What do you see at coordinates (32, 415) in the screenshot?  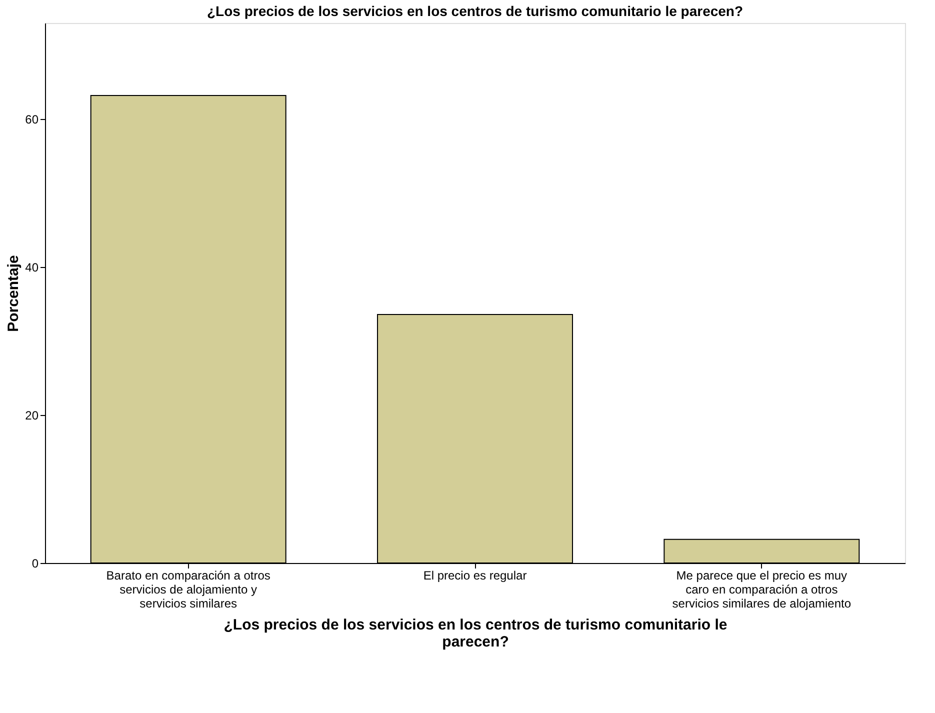 I see `y-tick-label: 20` at bounding box center [32, 415].